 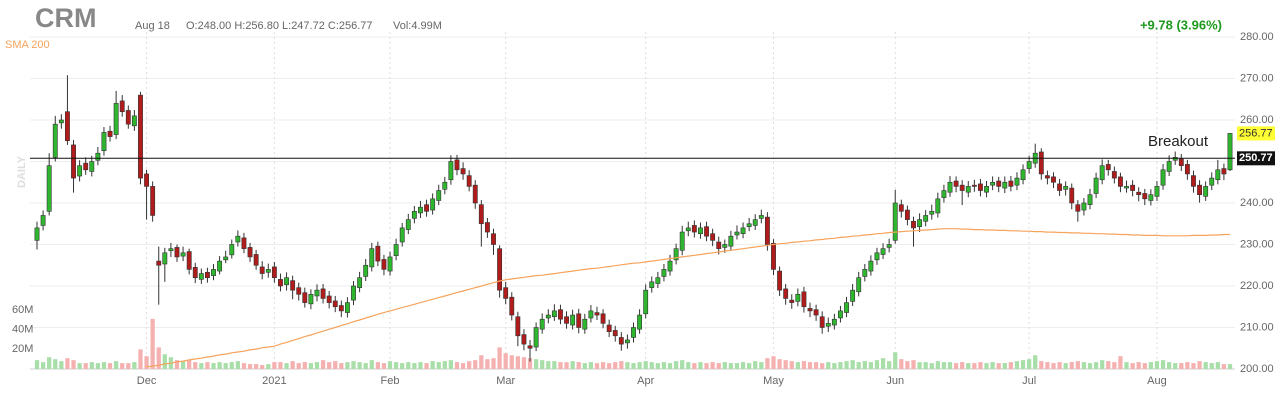 What do you see at coordinates (1257, 369) in the screenshot?
I see `y-tick-label: 200.00` at bounding box center [1257, 369].